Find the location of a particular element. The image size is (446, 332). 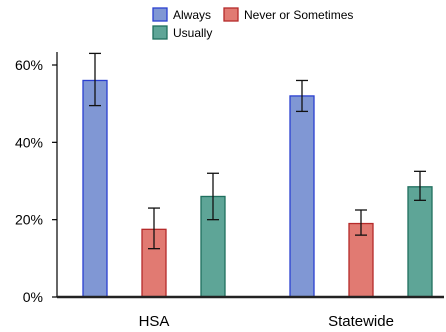

legend-label-usually: Usually is located at coordinates (192, 33).